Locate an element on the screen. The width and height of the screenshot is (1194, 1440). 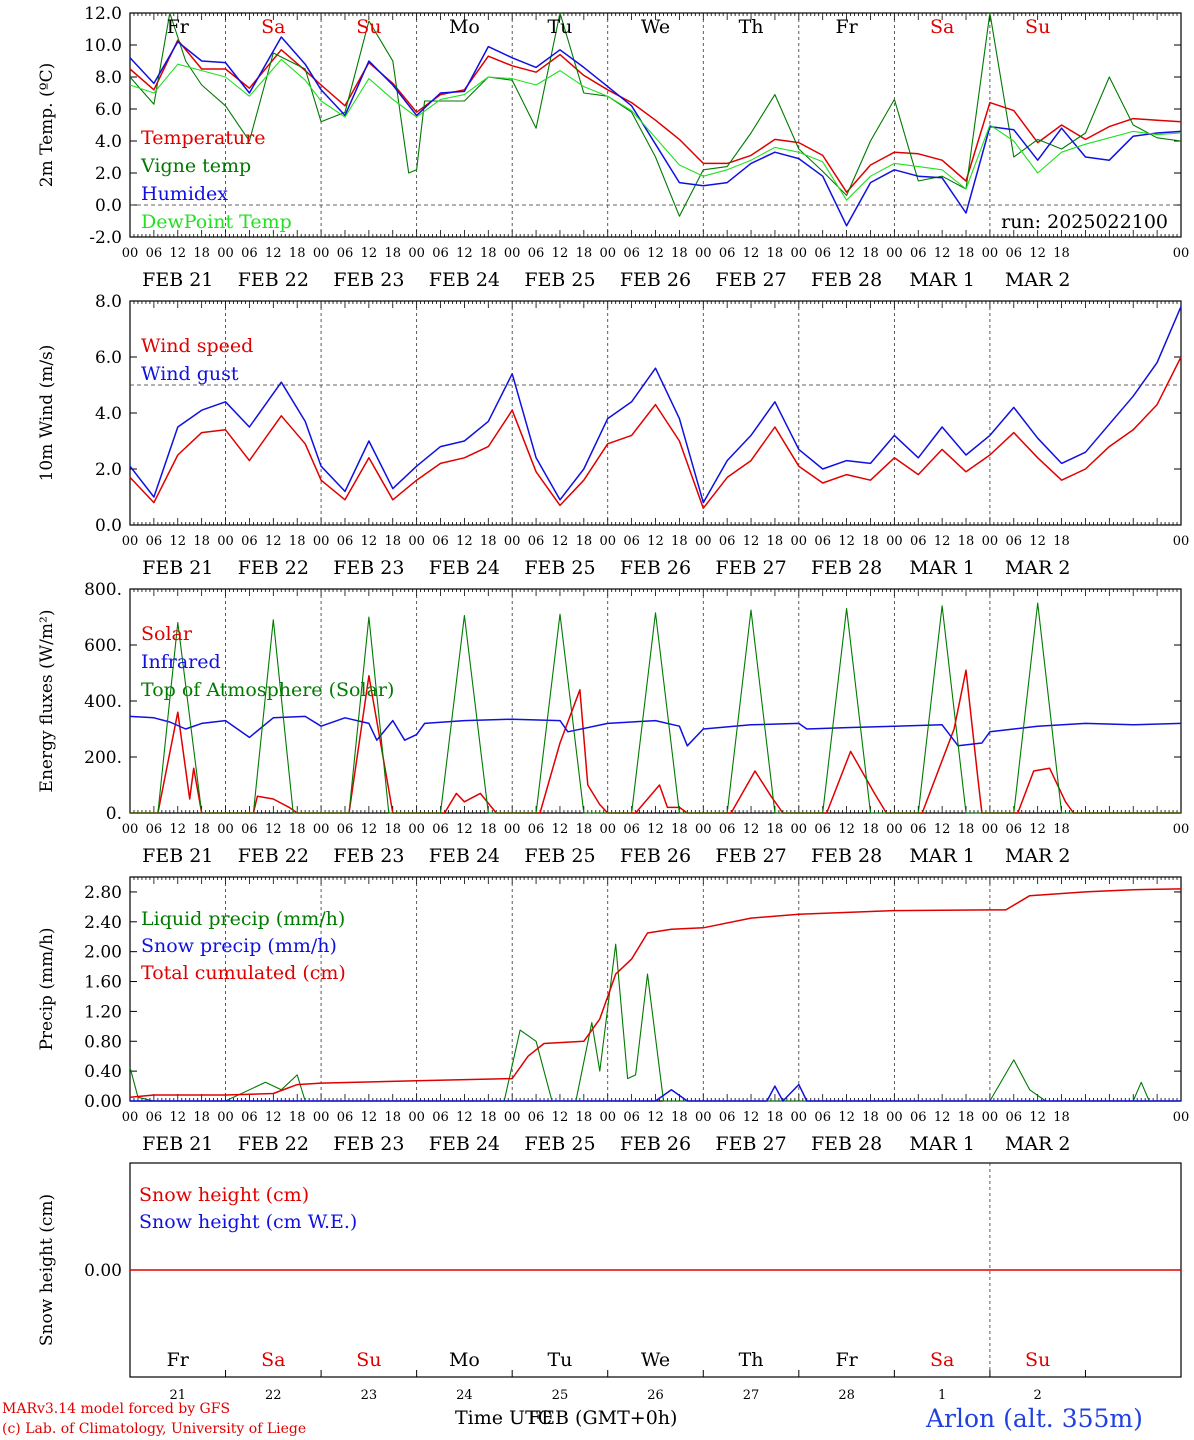
legend-entry: Snow precip (mm/h) is located at coordinates (239, 946).